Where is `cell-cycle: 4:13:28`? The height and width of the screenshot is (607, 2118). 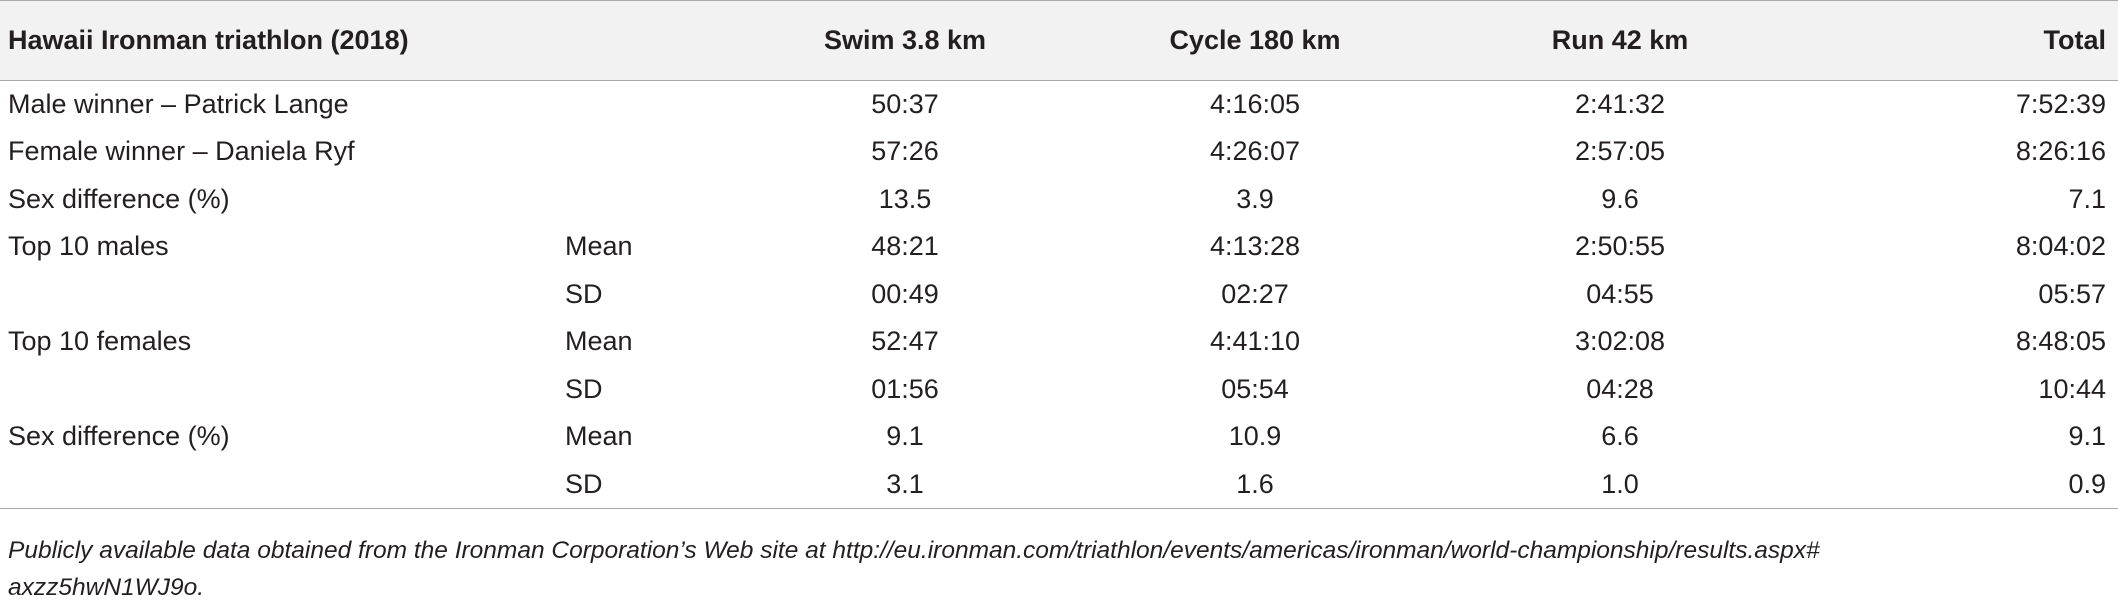
cell-cycle: 4:13:28 is located at coordinates (1255, 246).